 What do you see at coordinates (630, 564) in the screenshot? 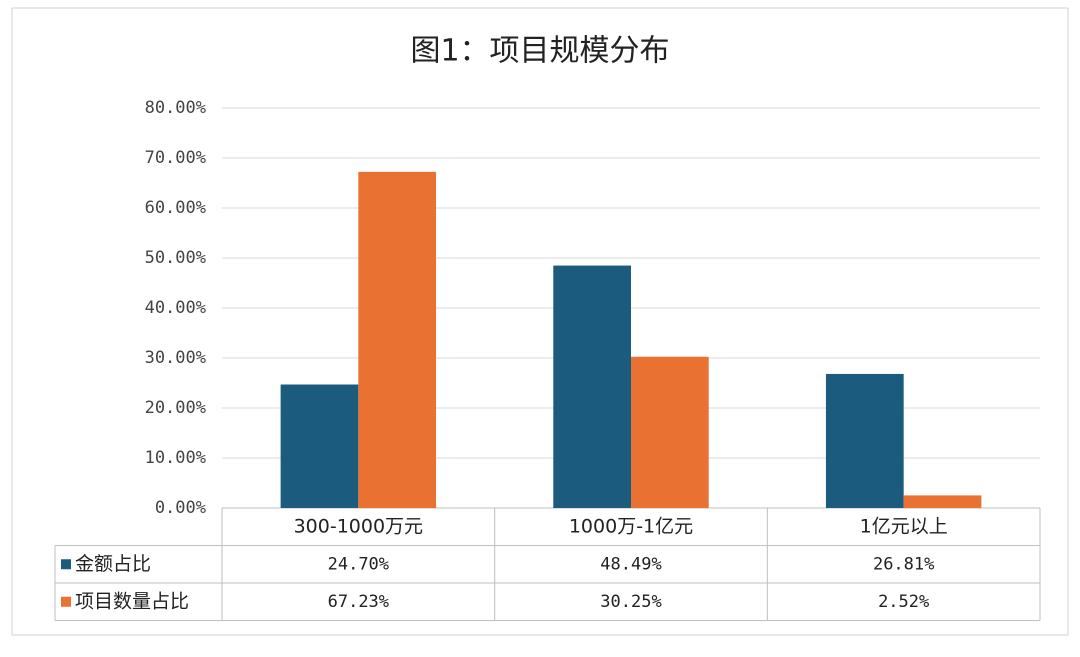
I see `table-cell: 48.49%` at bounding box center [630, 564].